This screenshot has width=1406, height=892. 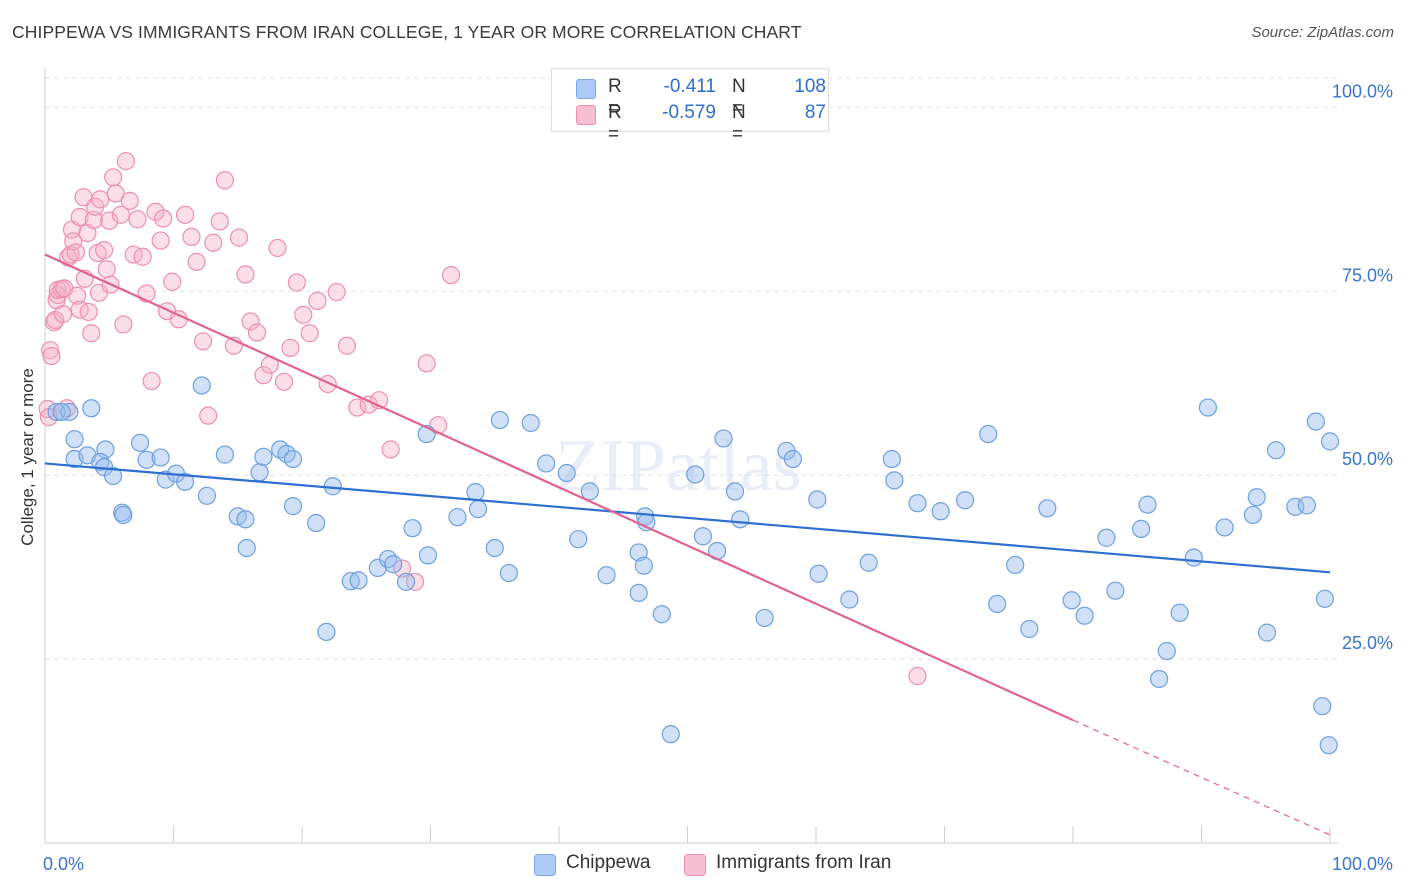 I want to click on bottom-legend-label: Chippewa, so click(x=608, y=862).